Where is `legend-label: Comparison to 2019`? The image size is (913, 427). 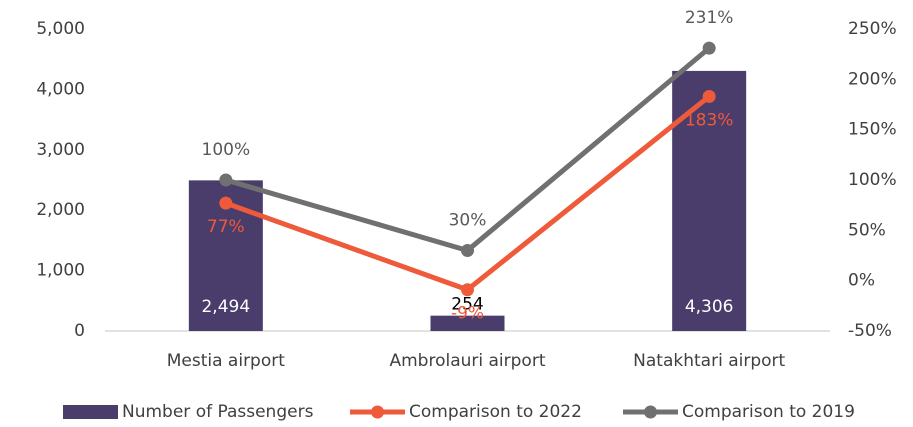
legend-label: Comparison to 2019 is located at coordinates (768, 412).